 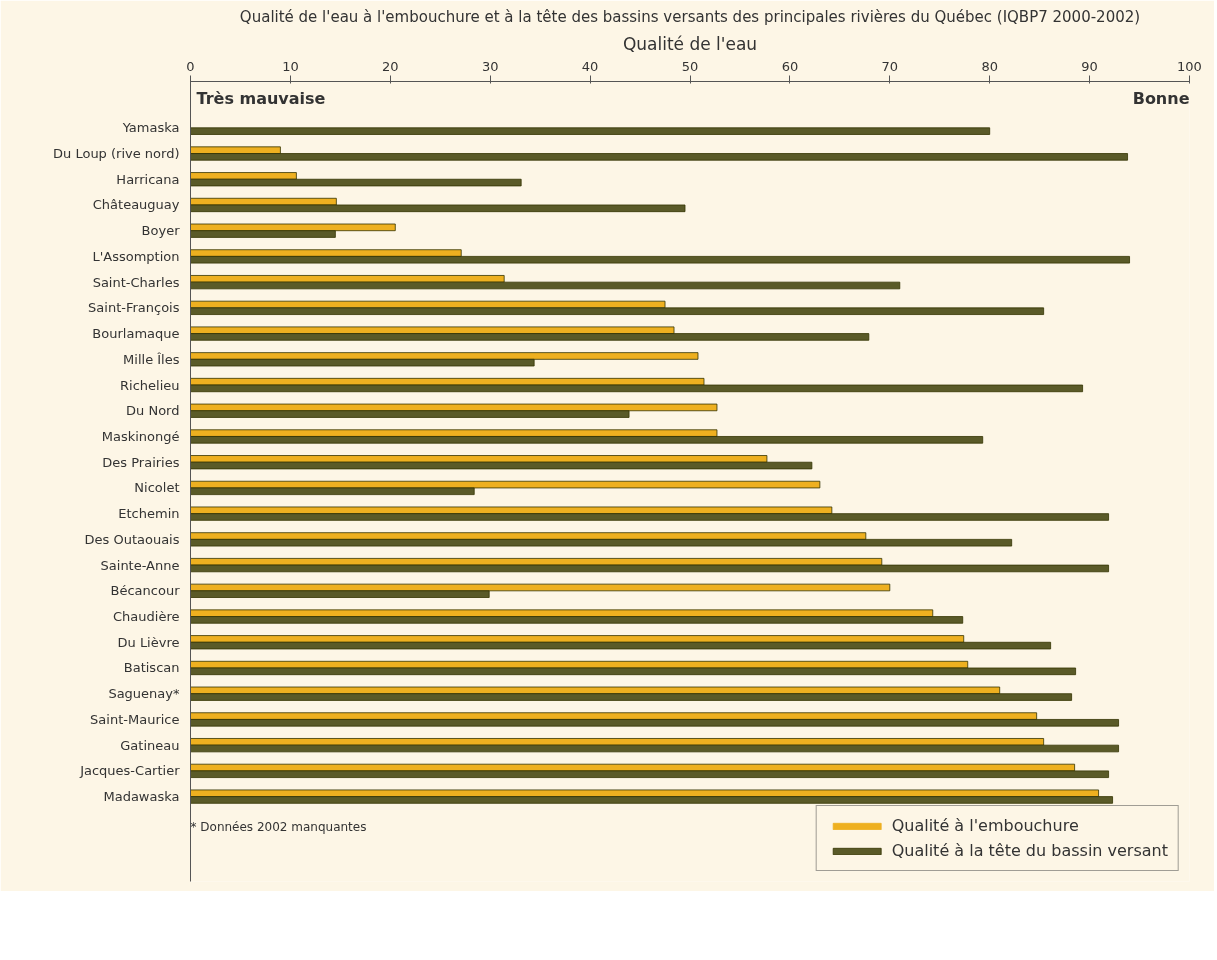 I want to click on y-tick-label: Saint-Maurice, so click(x=135, y=719).